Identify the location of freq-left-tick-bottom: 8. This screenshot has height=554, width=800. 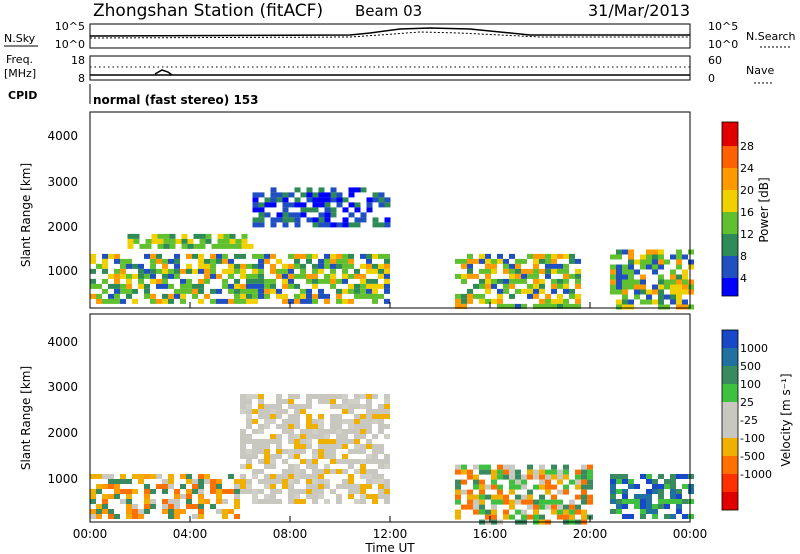
(81, 78).